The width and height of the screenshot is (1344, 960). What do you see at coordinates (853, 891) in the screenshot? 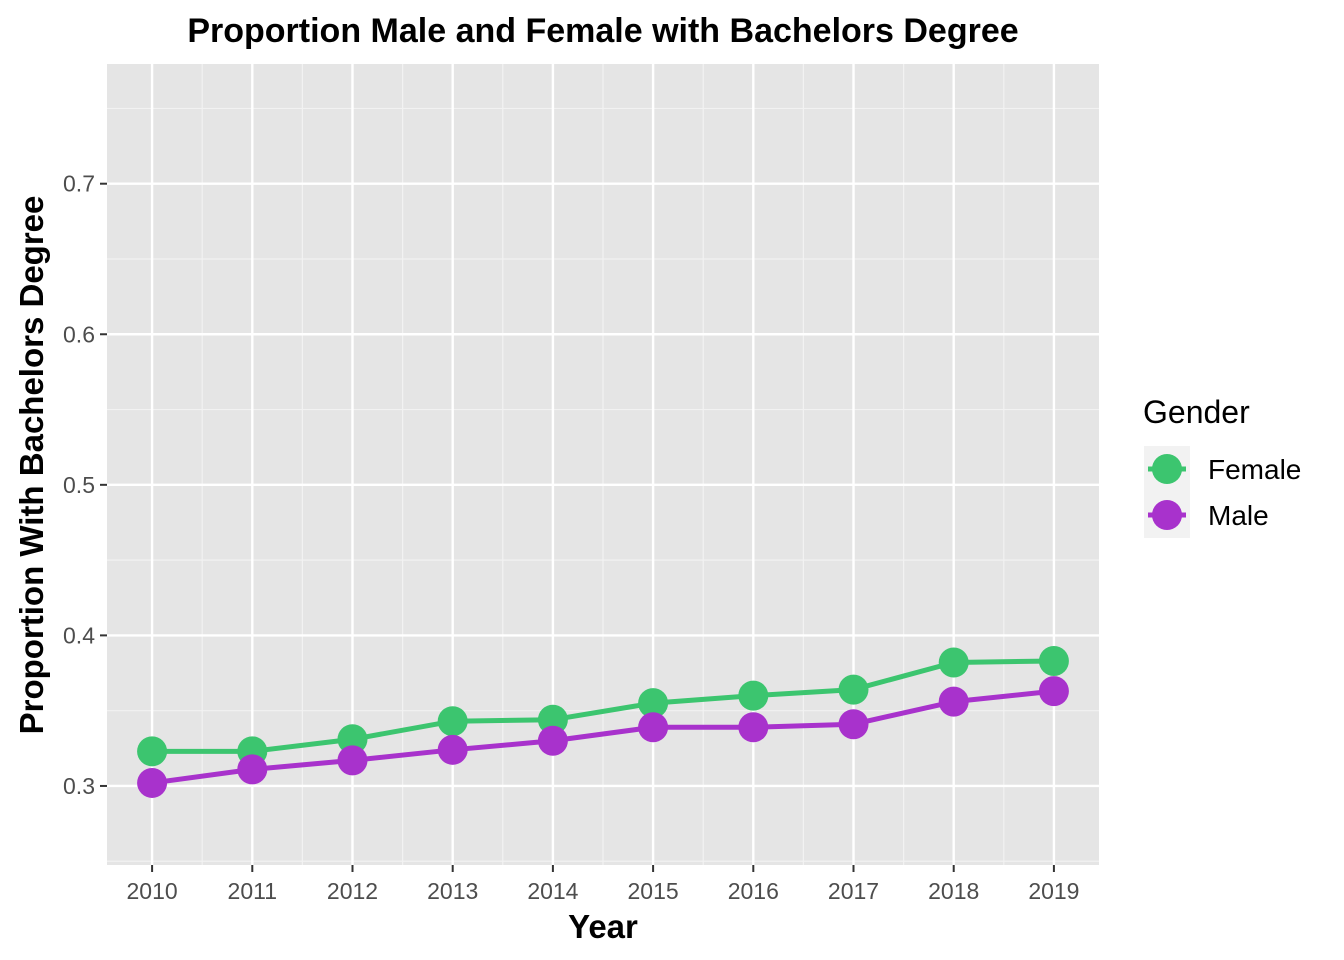
I see `x-tick-label: 2017` at bounding box center [853, 891].